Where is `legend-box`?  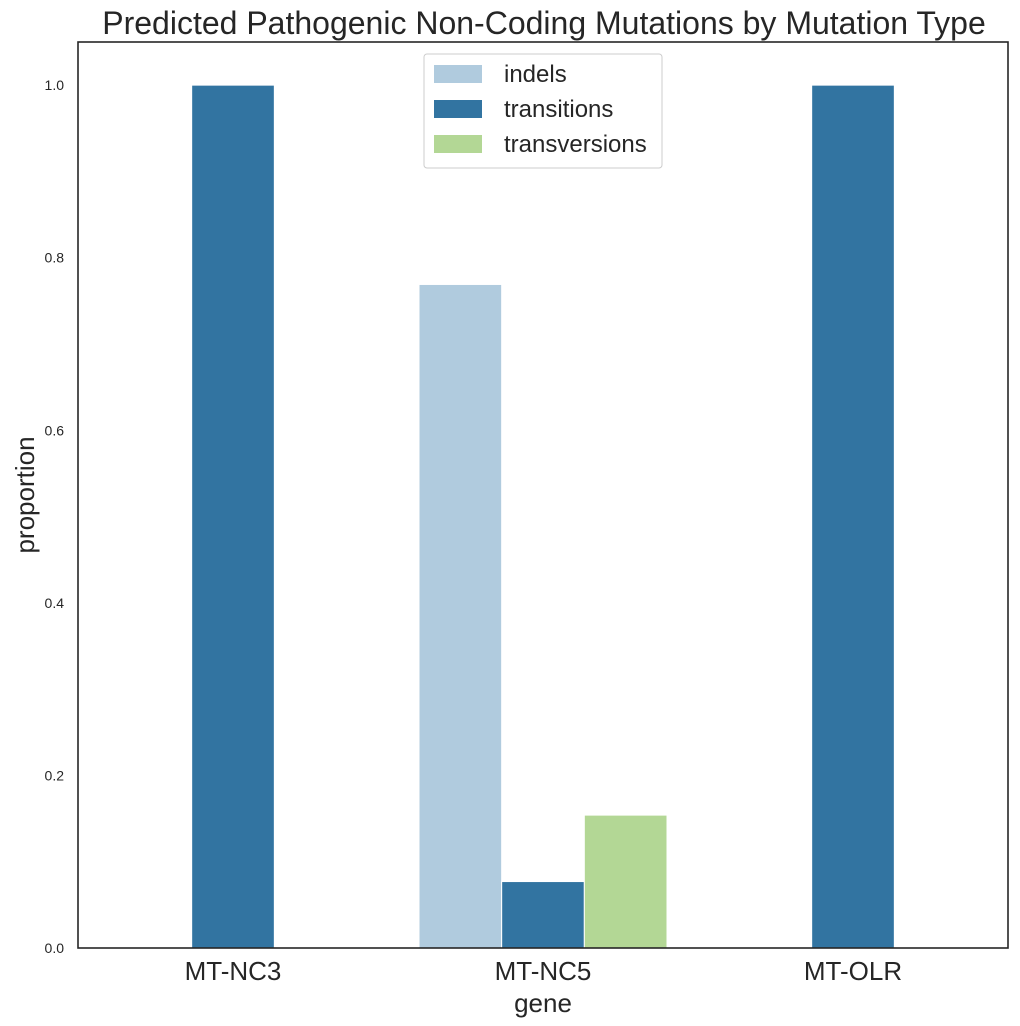
legend-box is located at coordinates (543, 111).